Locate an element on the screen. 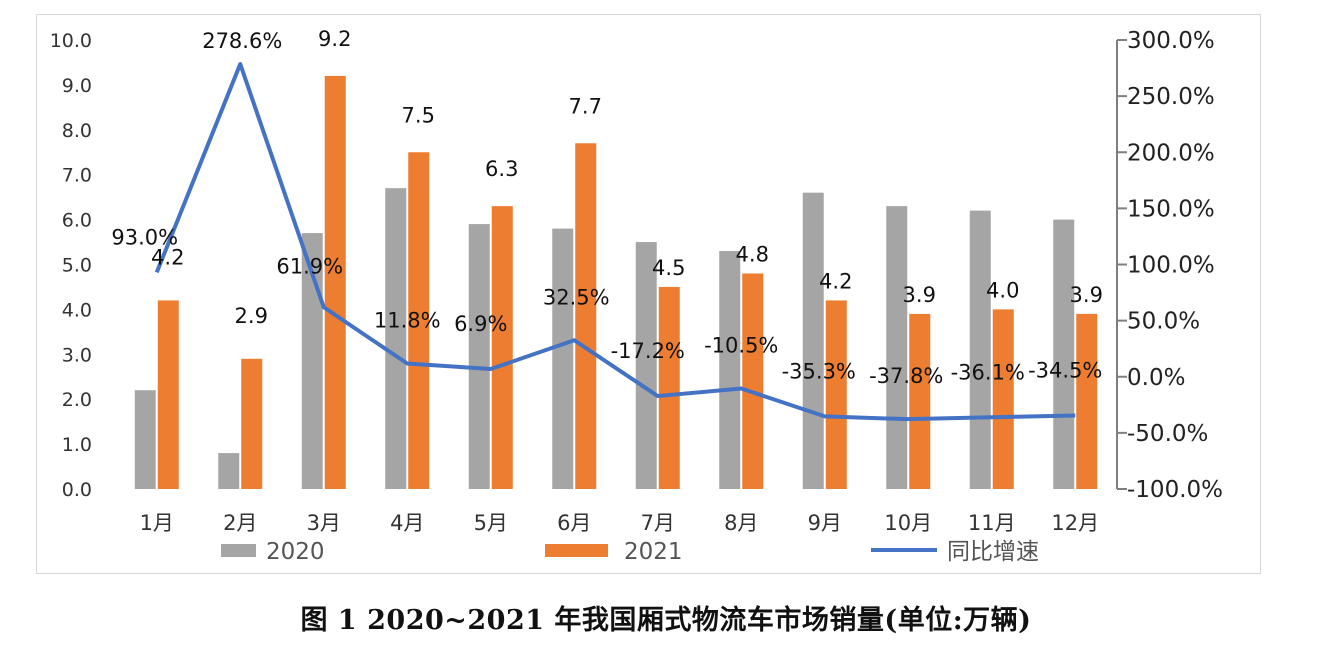  bar-2021-value-label: 7.5 is located at coordinates (418, 115).